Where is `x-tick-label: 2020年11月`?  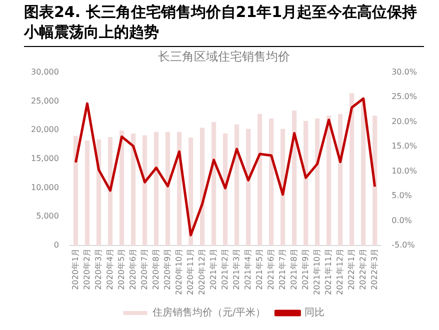
x-tick-label: 2020年11月 is located at coordinates (190, 272).